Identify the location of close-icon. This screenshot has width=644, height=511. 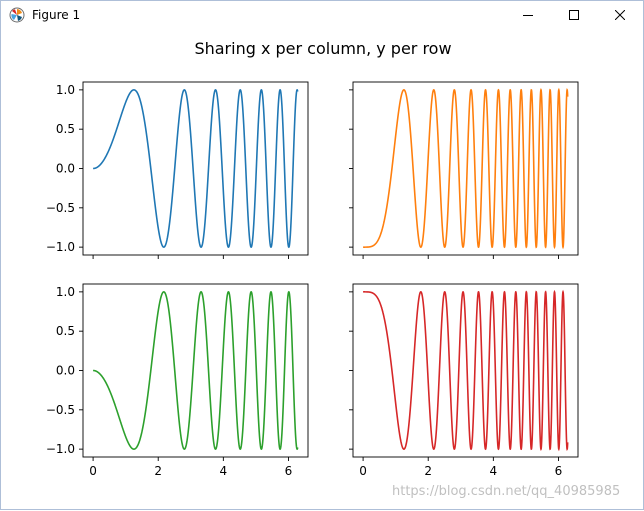
(620, 15).